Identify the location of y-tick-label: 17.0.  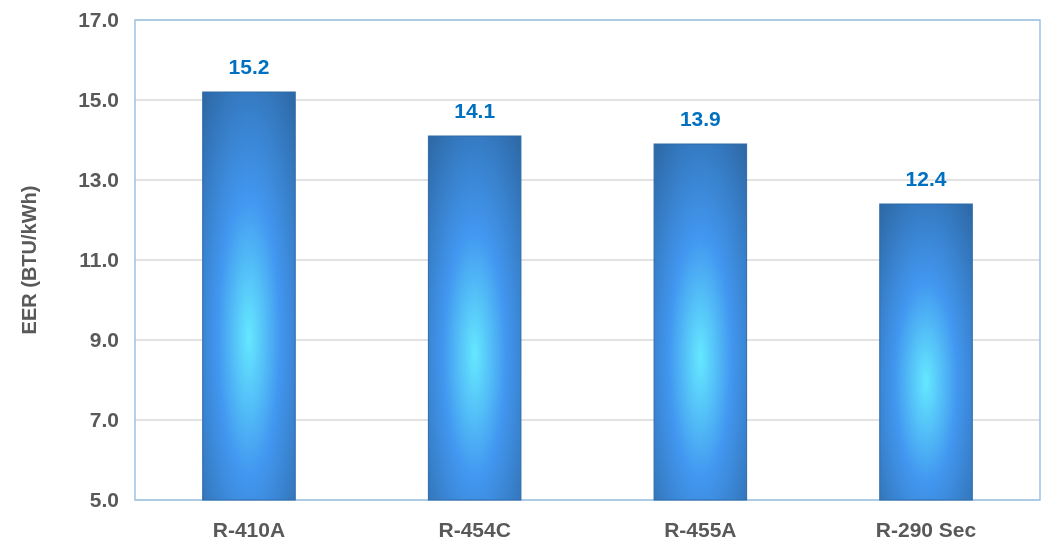
(98, 20).